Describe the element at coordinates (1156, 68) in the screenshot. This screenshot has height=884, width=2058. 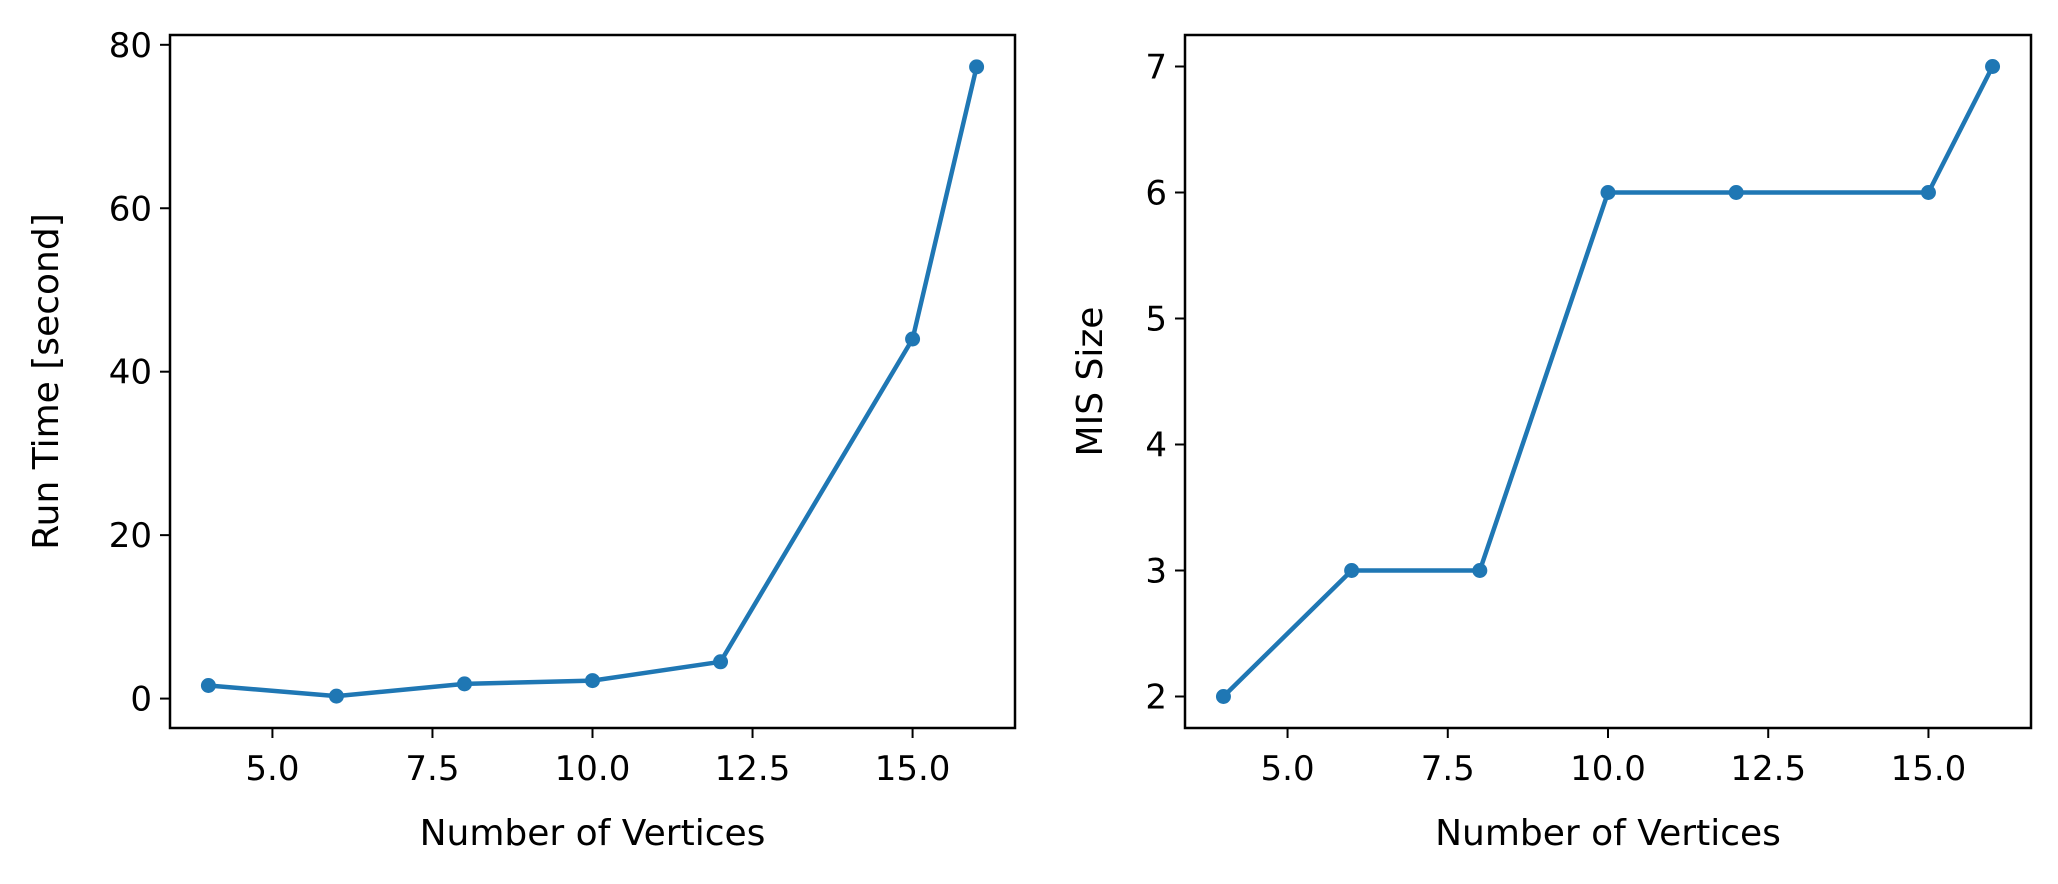
I see `y-tick-label: 7` at that location.